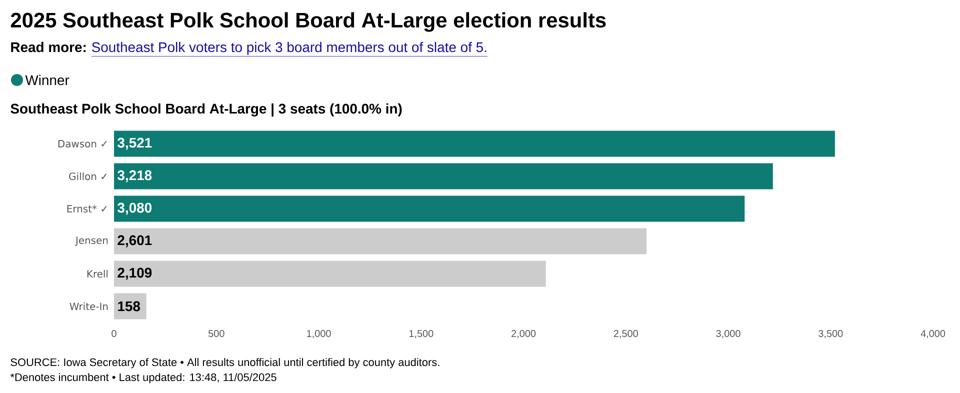 The height and width of the screenshot is (393, 960). Describe the element at coordinates (216, 334) in the screenshot. I see `x-tick-label: 500` at that location.